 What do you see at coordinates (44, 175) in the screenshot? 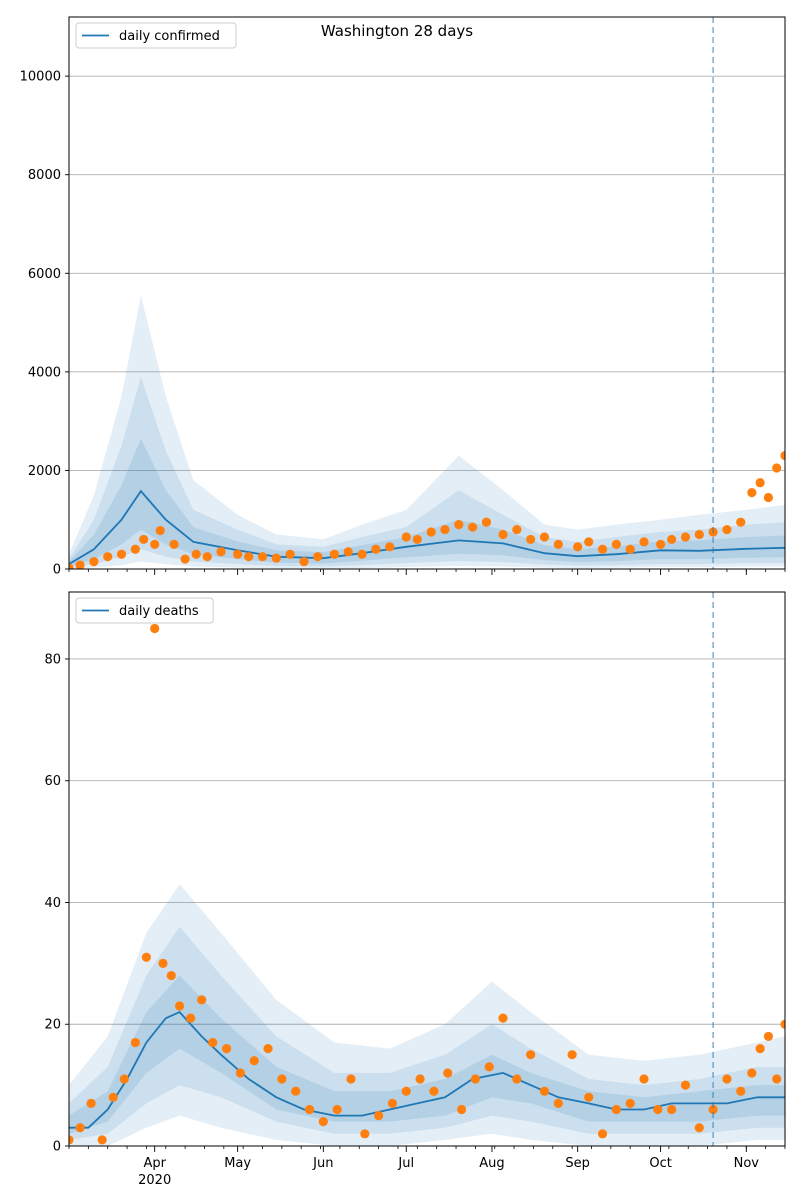
I see `y-tick-label: 8000` at bounding box center [44, 175].